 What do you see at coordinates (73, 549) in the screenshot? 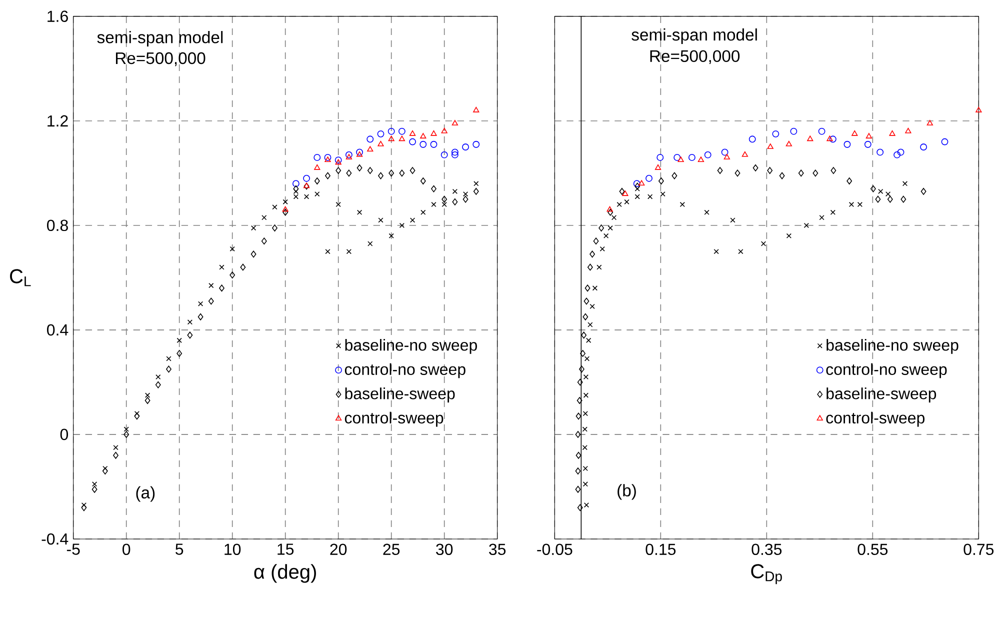
I see `x-tick-label: -5` at bounding box center [73, 549].